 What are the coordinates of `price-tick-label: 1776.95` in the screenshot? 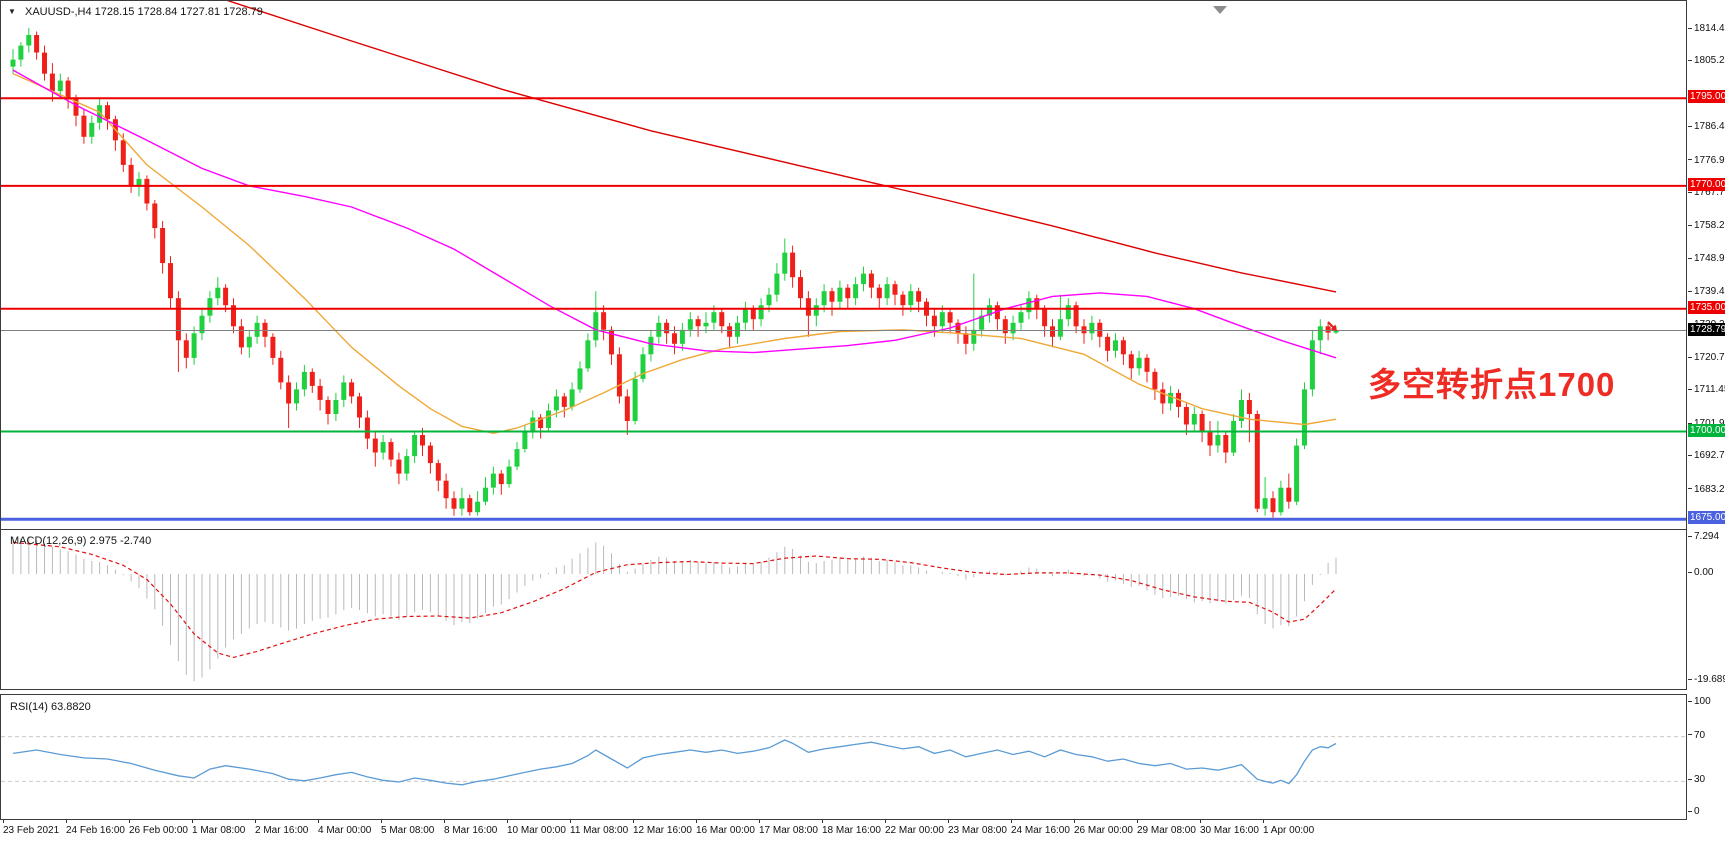 It's located at (1706, 161).